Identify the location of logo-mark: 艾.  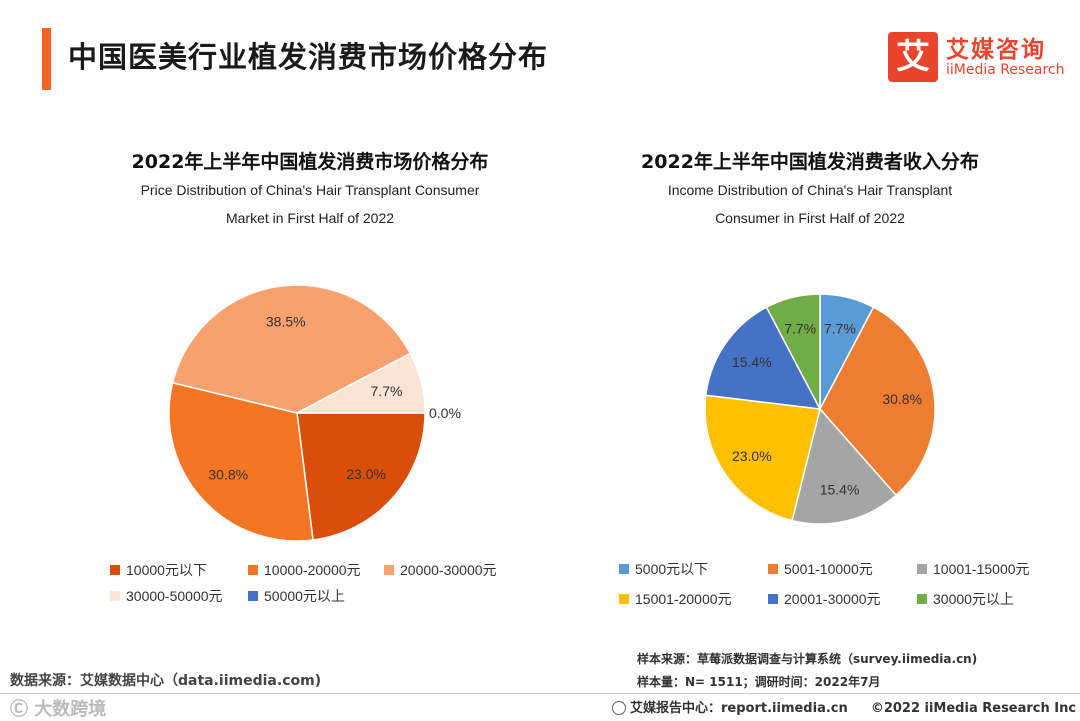
(913, 57).